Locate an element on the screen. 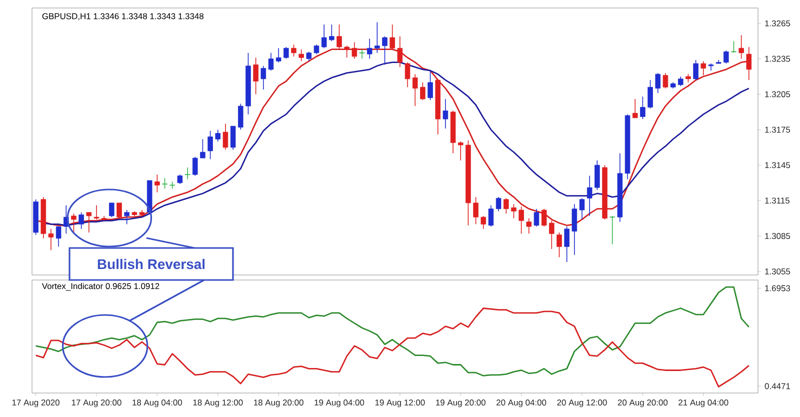 The height and width of the screenshot is (417, 800). y-tick-label: 1.3235 is located at coordinates (777, 59).